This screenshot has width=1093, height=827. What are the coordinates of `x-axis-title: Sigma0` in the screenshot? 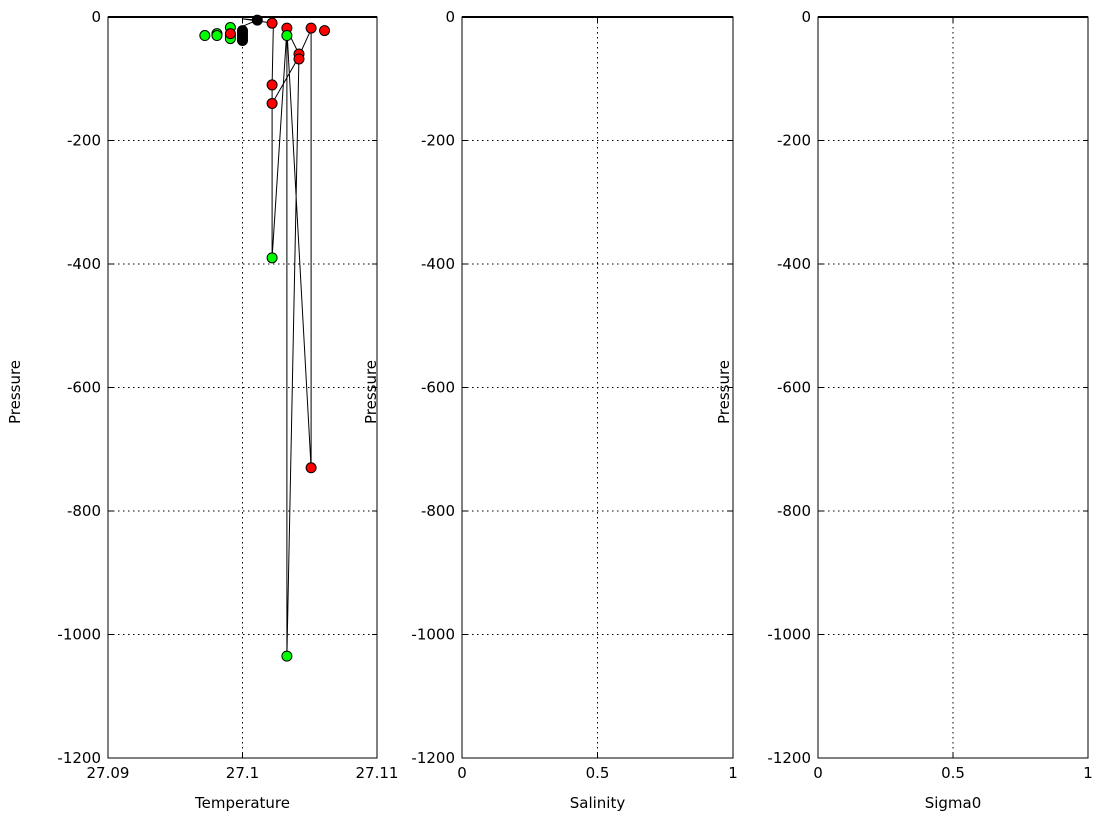 It's located at (953, 803).